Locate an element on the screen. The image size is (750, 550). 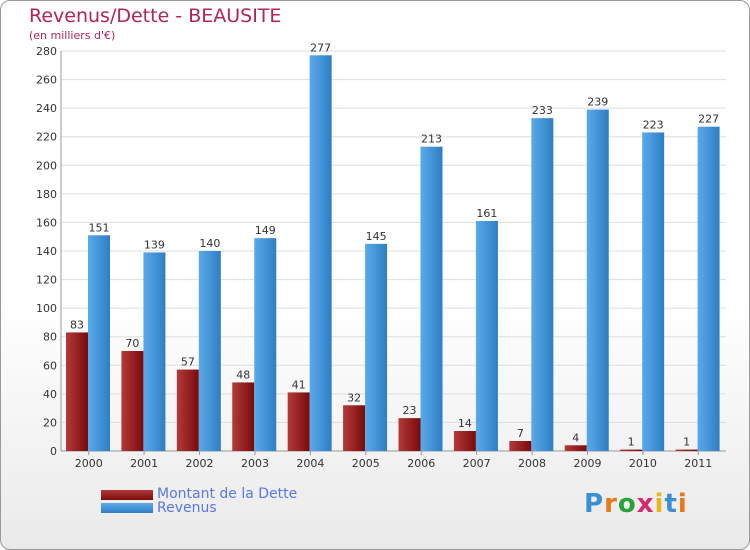
x-tick-label: 2000 is located at coordinates (89, 463).